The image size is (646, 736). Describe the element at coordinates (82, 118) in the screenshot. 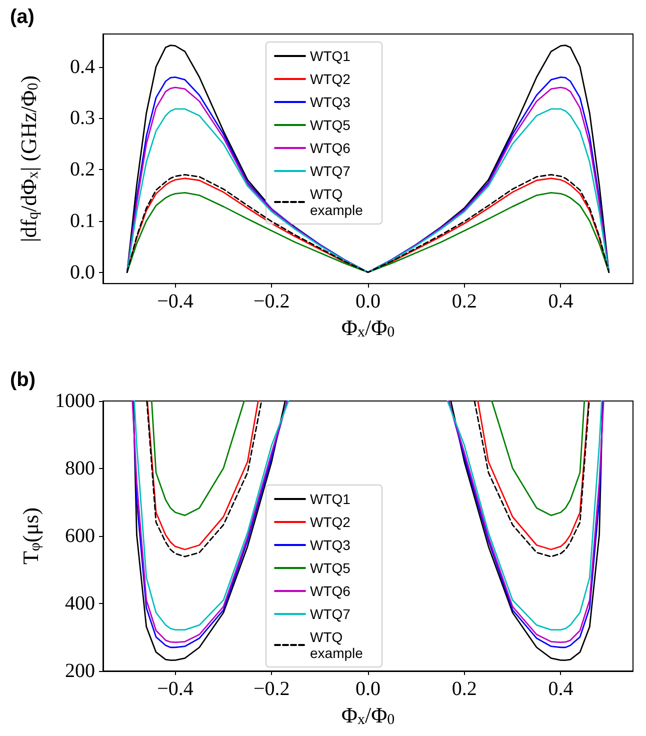

I see `y-tick-label: 0.3` at that location.